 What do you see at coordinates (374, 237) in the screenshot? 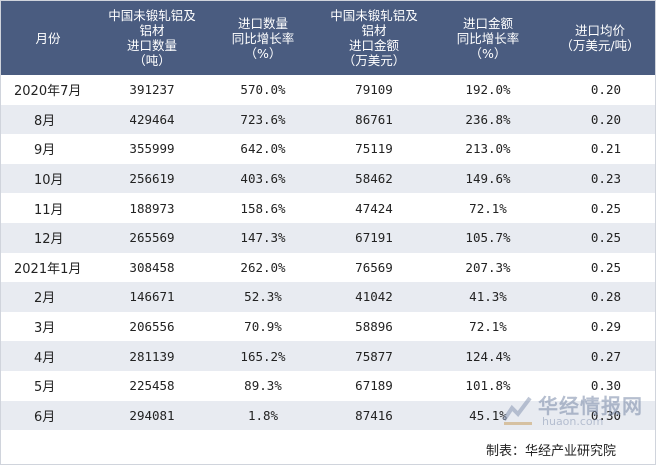
I see `amount-cell: 67191` at bounding box center [374, 237].